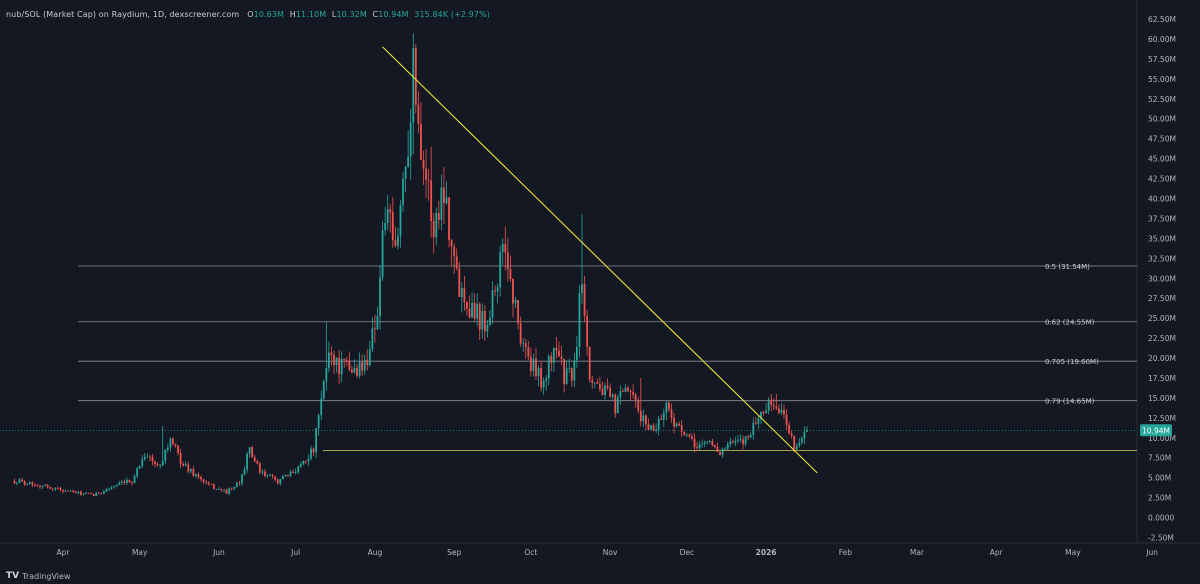  What do you see at coordinates (38, 576) in the screenshot?
I see `tradingview-branding: TV TradingView` at bounding box center [38, 576].